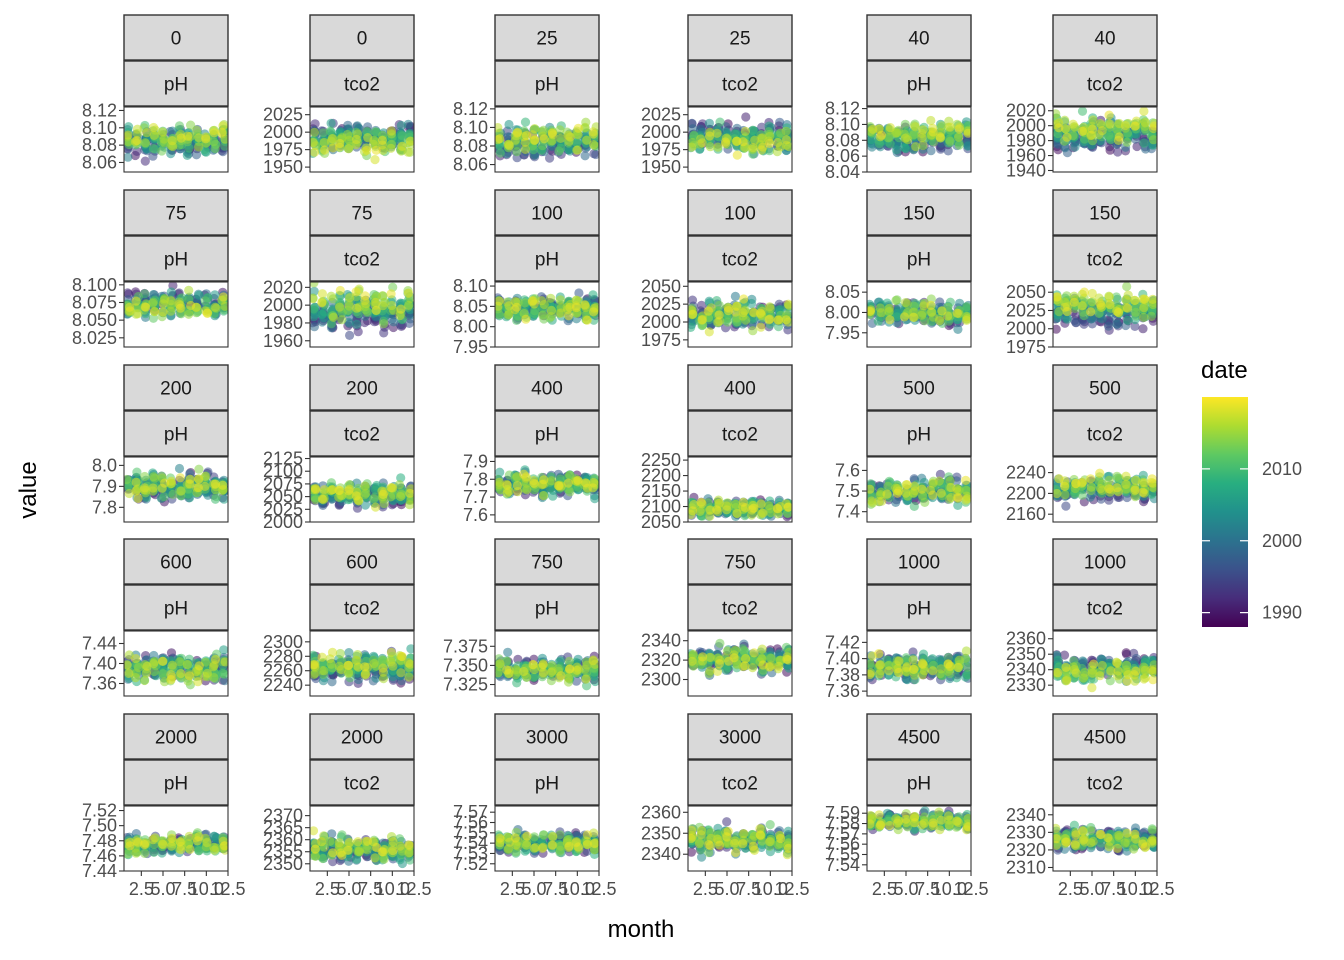 The width and height of the screenshot is (1344, 960). Describe the element at coordinates (842, 124) in the screenshot. I see `y-tick-label: 8.10` at that location.